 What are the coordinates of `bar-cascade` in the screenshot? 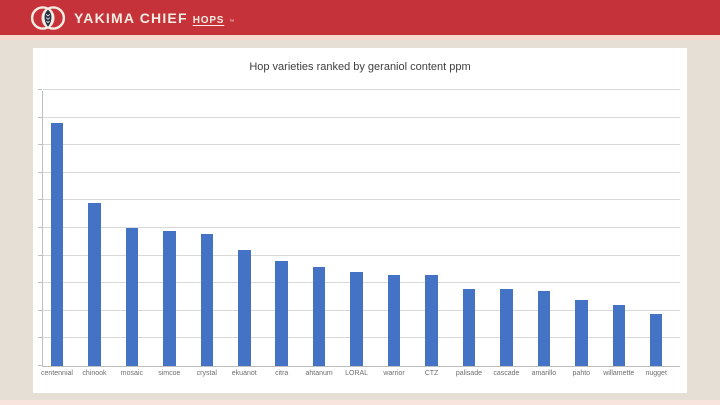 It's located at (506, 327).